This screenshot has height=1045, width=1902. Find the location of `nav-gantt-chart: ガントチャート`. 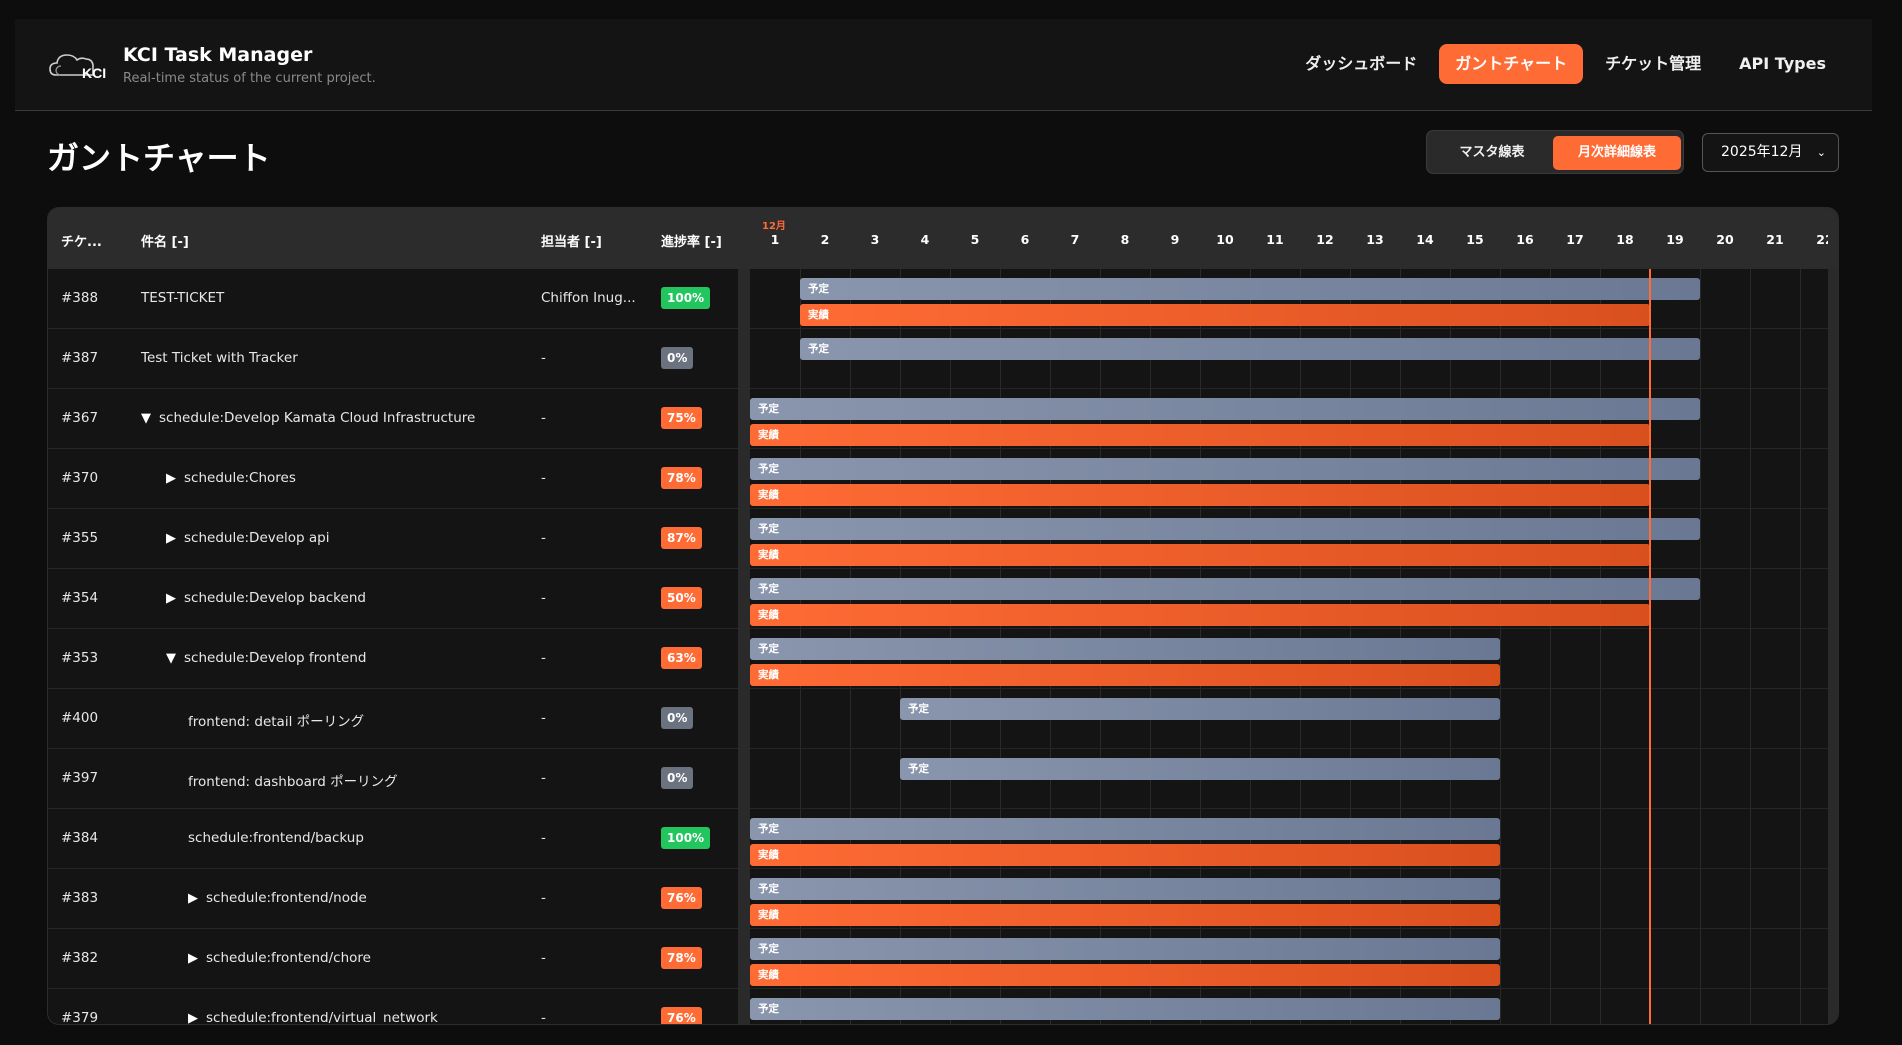

nav-gantt-chart: ガントチャート is located at coordinates (1511, 64).